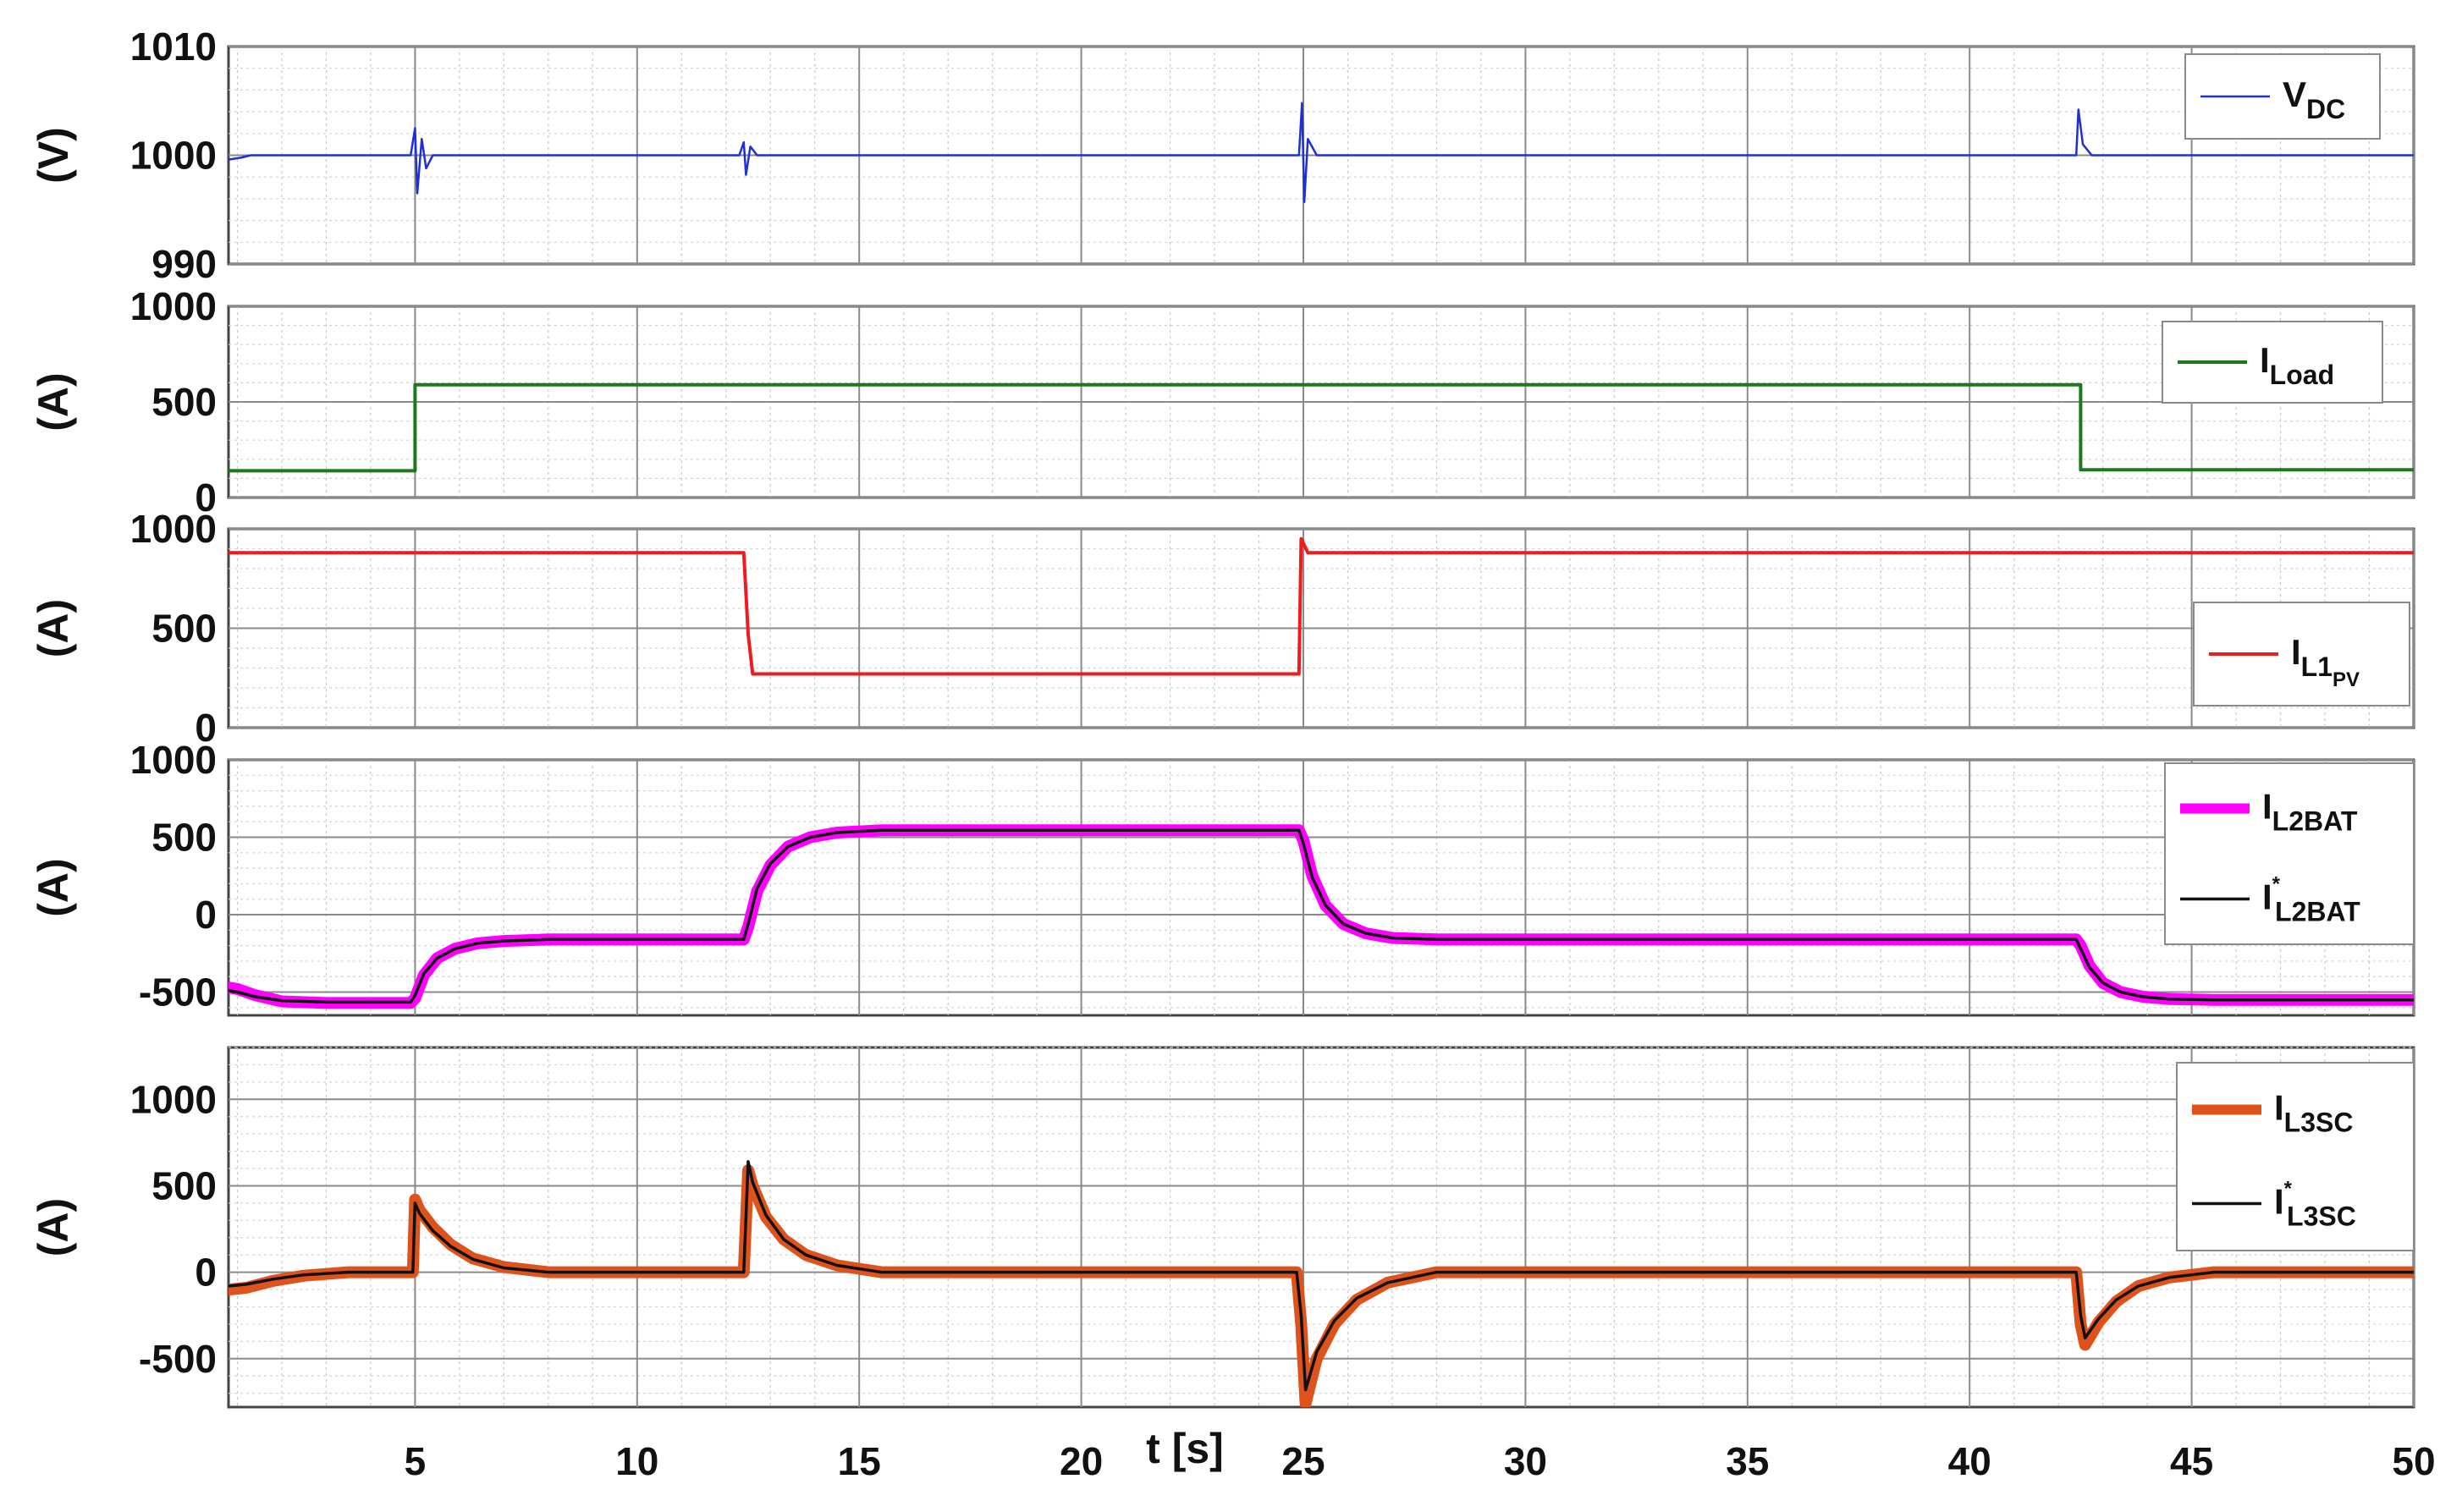 The image size is (2462, 1512). I want to click on panel-il1pv-series-0-line, so click(1321, 606).